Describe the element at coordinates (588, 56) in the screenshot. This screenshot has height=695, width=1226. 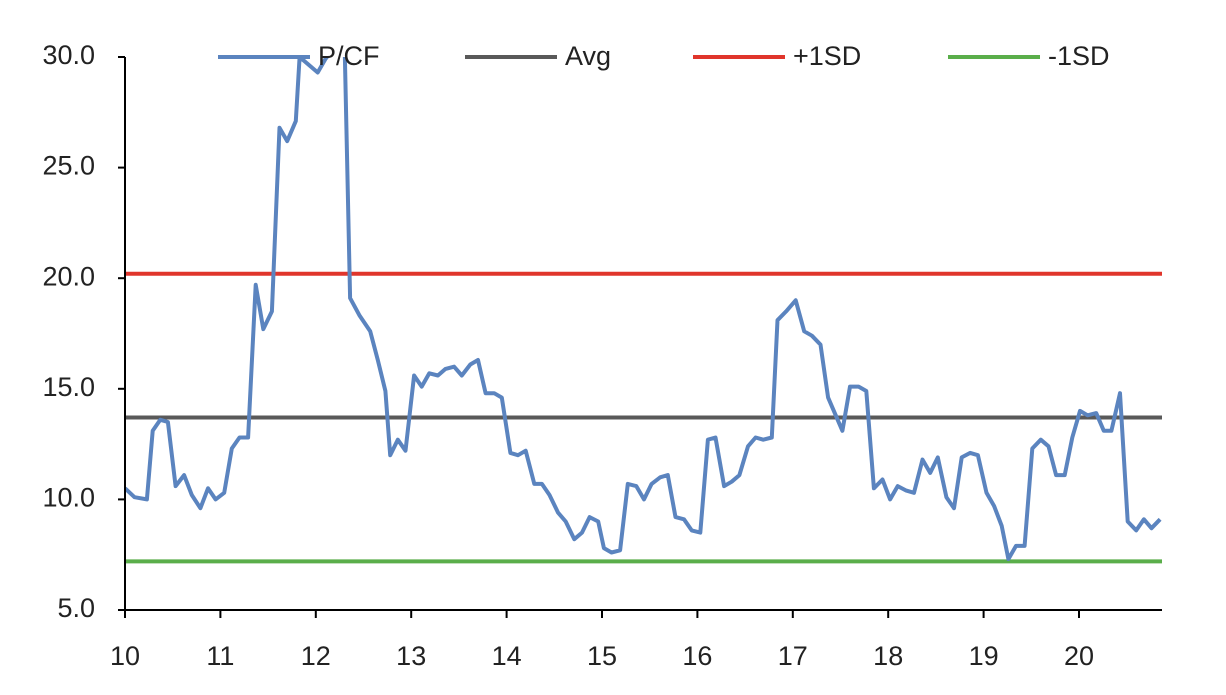
I see `legend-label: Avg` at that location.